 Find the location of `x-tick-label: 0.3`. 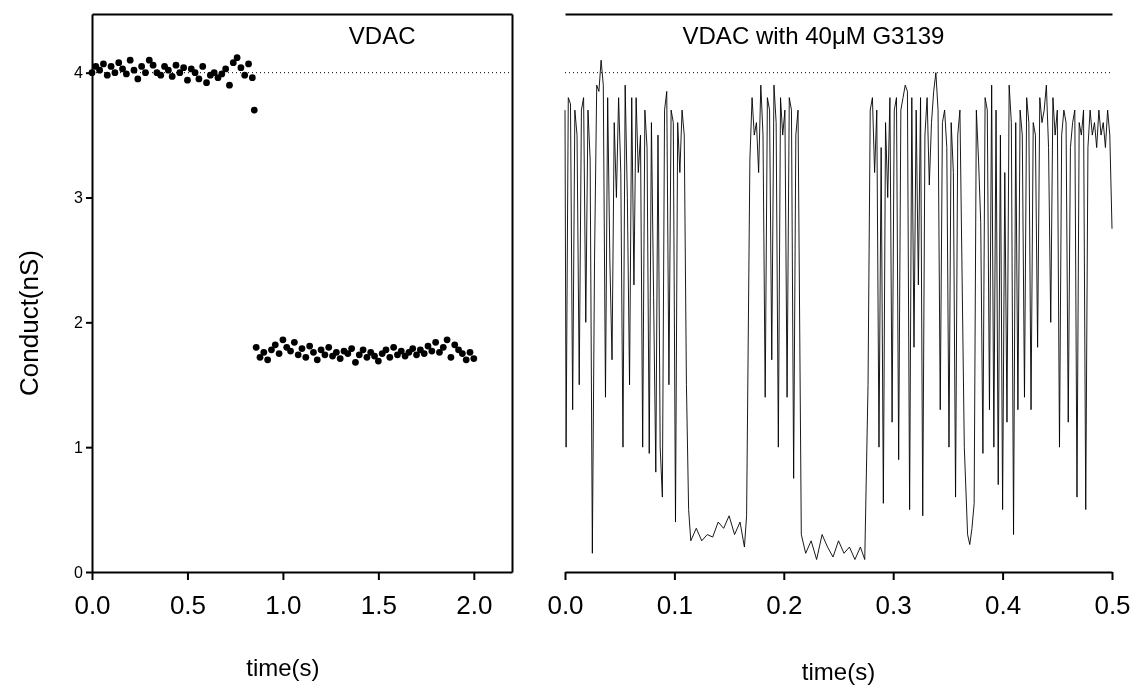

x-tick-label: 0.3 is located at coordinates (893, 605).